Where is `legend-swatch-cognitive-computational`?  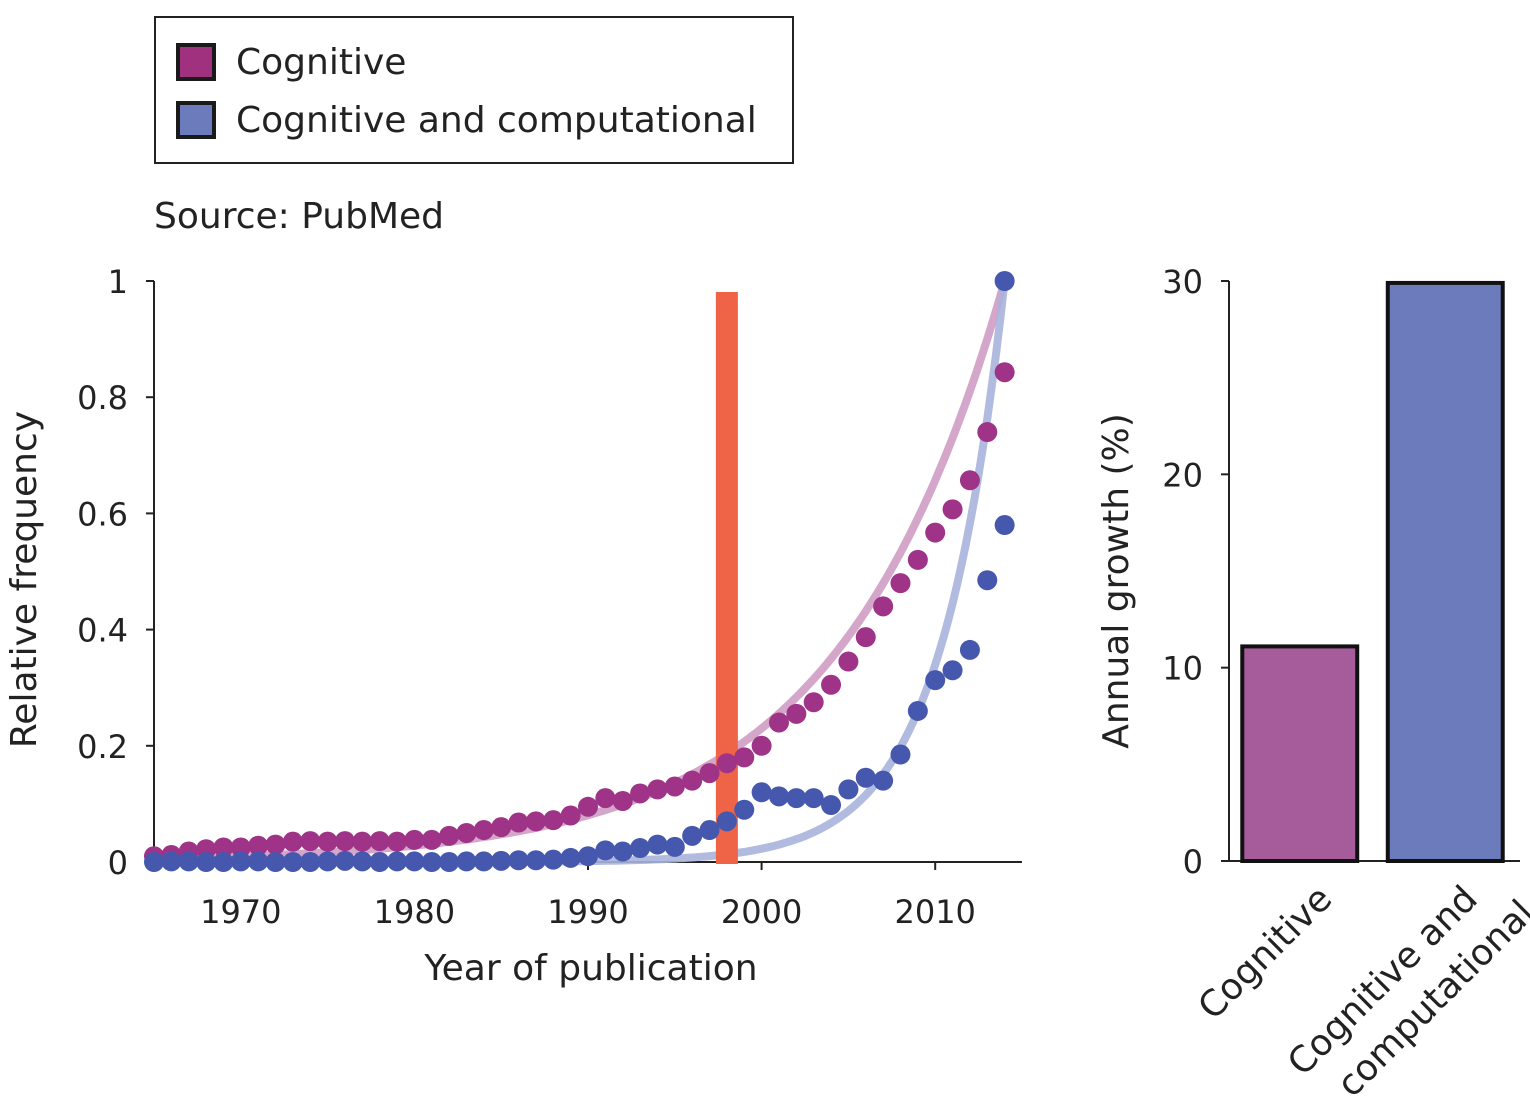
legend-swatch-cognitive-computational is located at coordinates (196, 120).